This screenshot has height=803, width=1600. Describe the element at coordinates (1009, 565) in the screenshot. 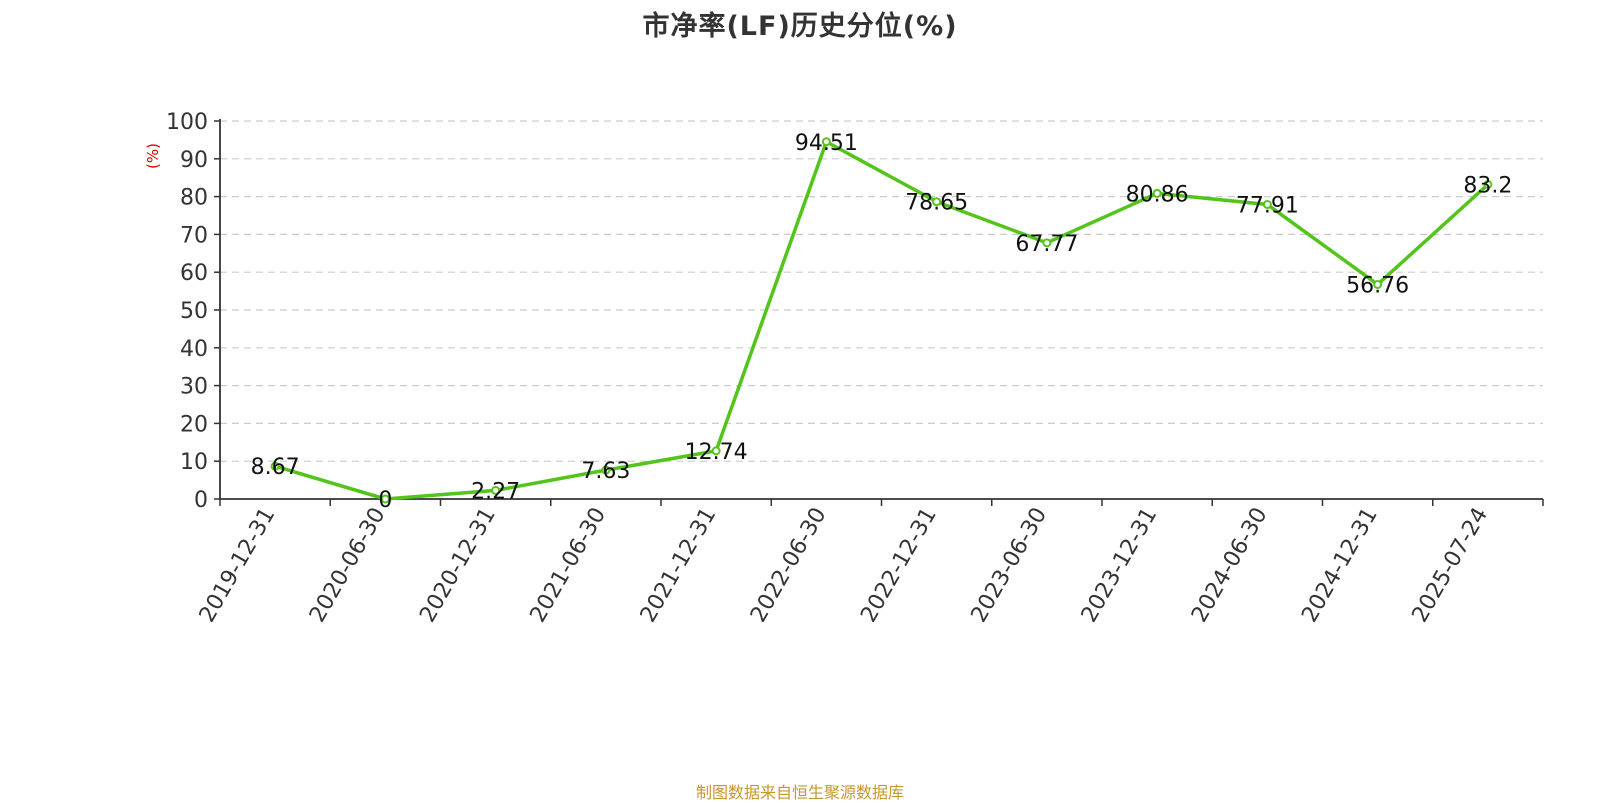

I see `x-tick-label: 2023-06-30` at that location.